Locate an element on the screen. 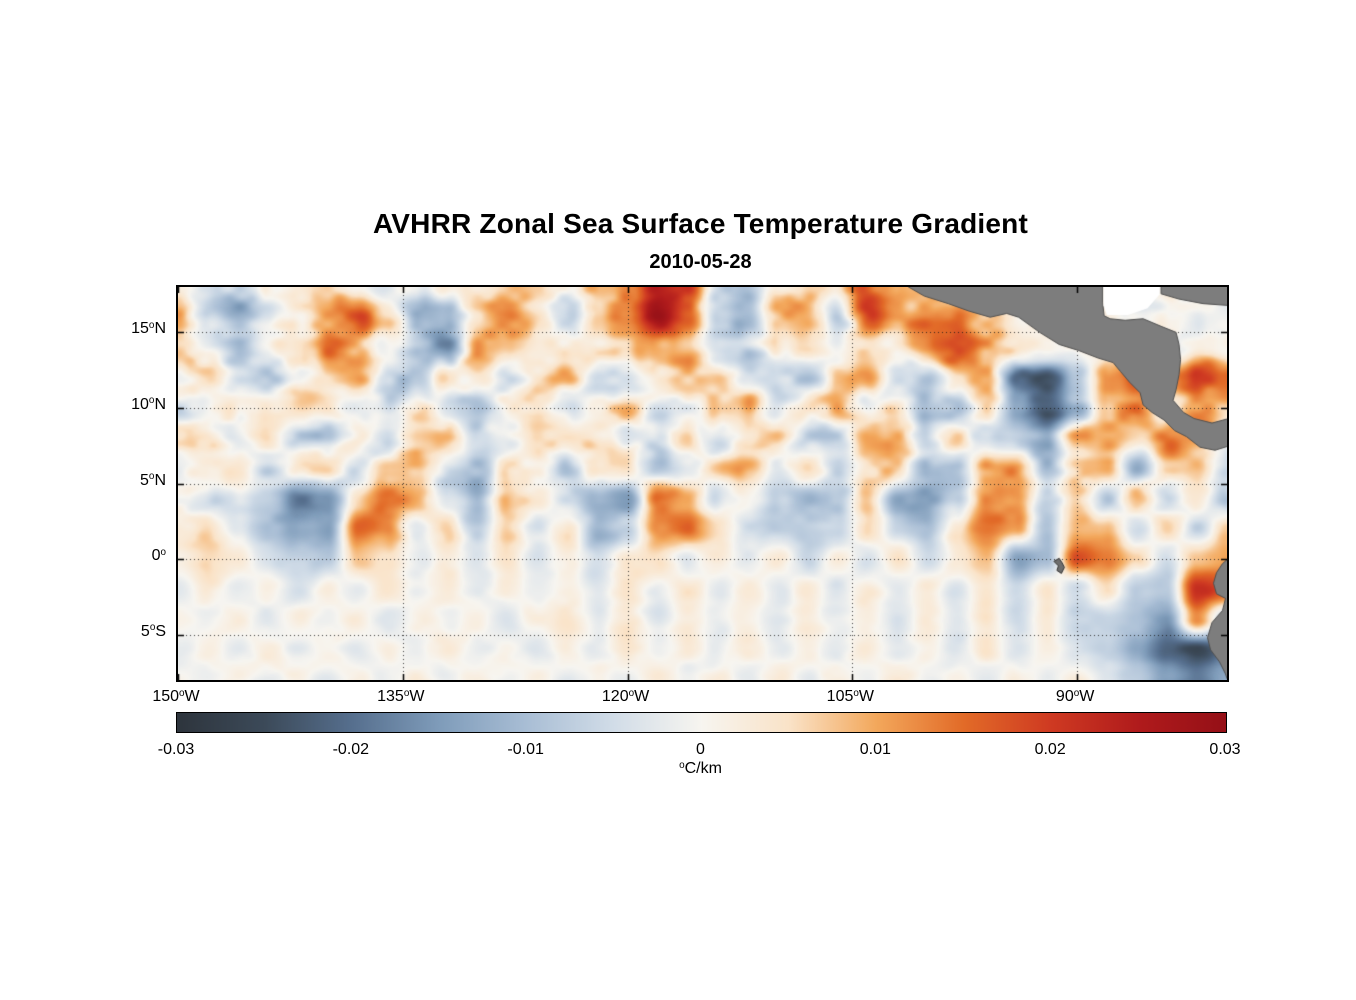 Image resolution: width=1356 pixels, height=1000 pixels. x-tick-label: 105oW is located at coordinates (850, 696).